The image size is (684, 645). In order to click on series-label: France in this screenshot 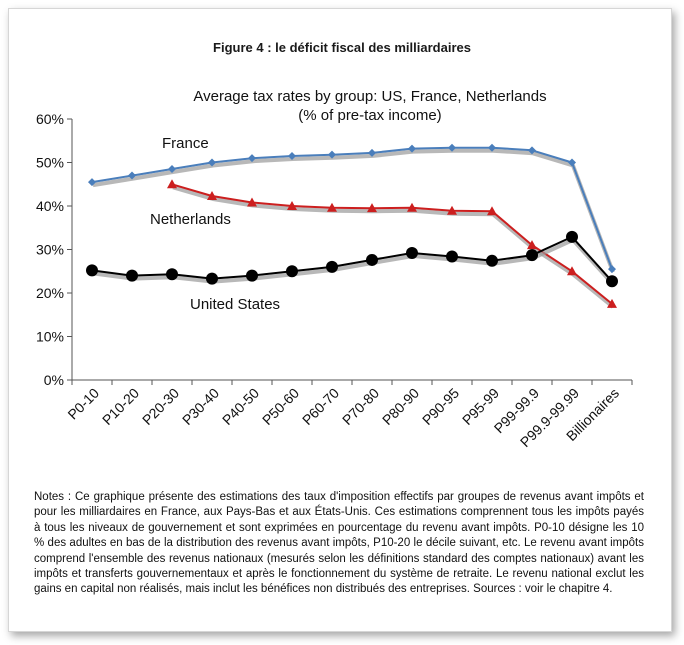, I will do `click(185, 143)`.